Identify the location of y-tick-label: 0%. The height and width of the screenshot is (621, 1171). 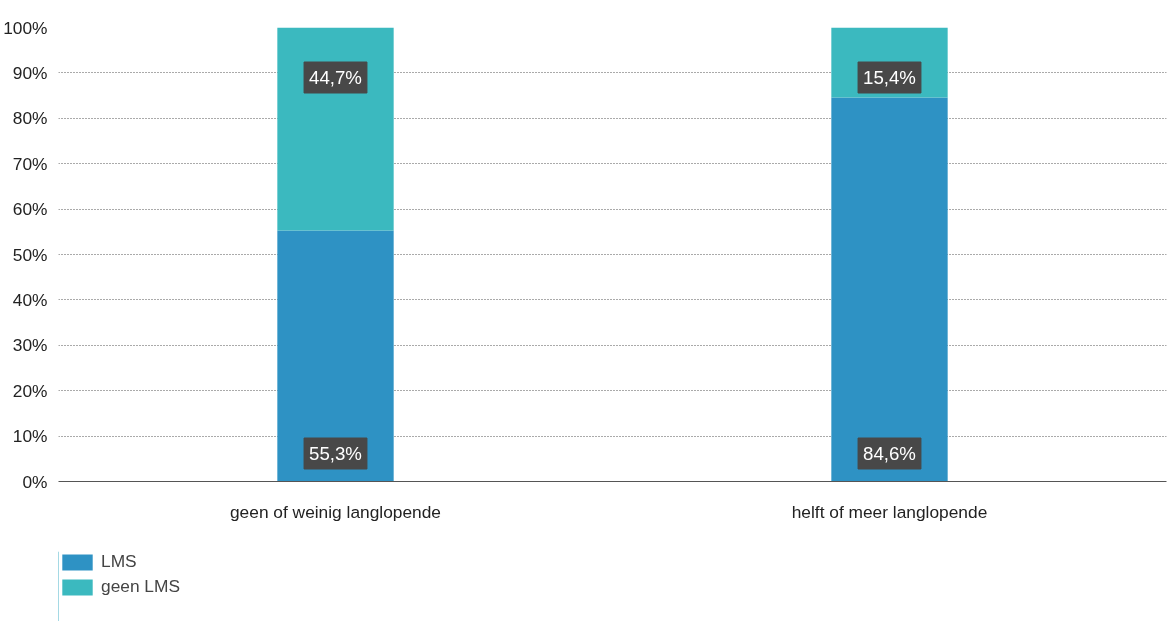
(35, 481).